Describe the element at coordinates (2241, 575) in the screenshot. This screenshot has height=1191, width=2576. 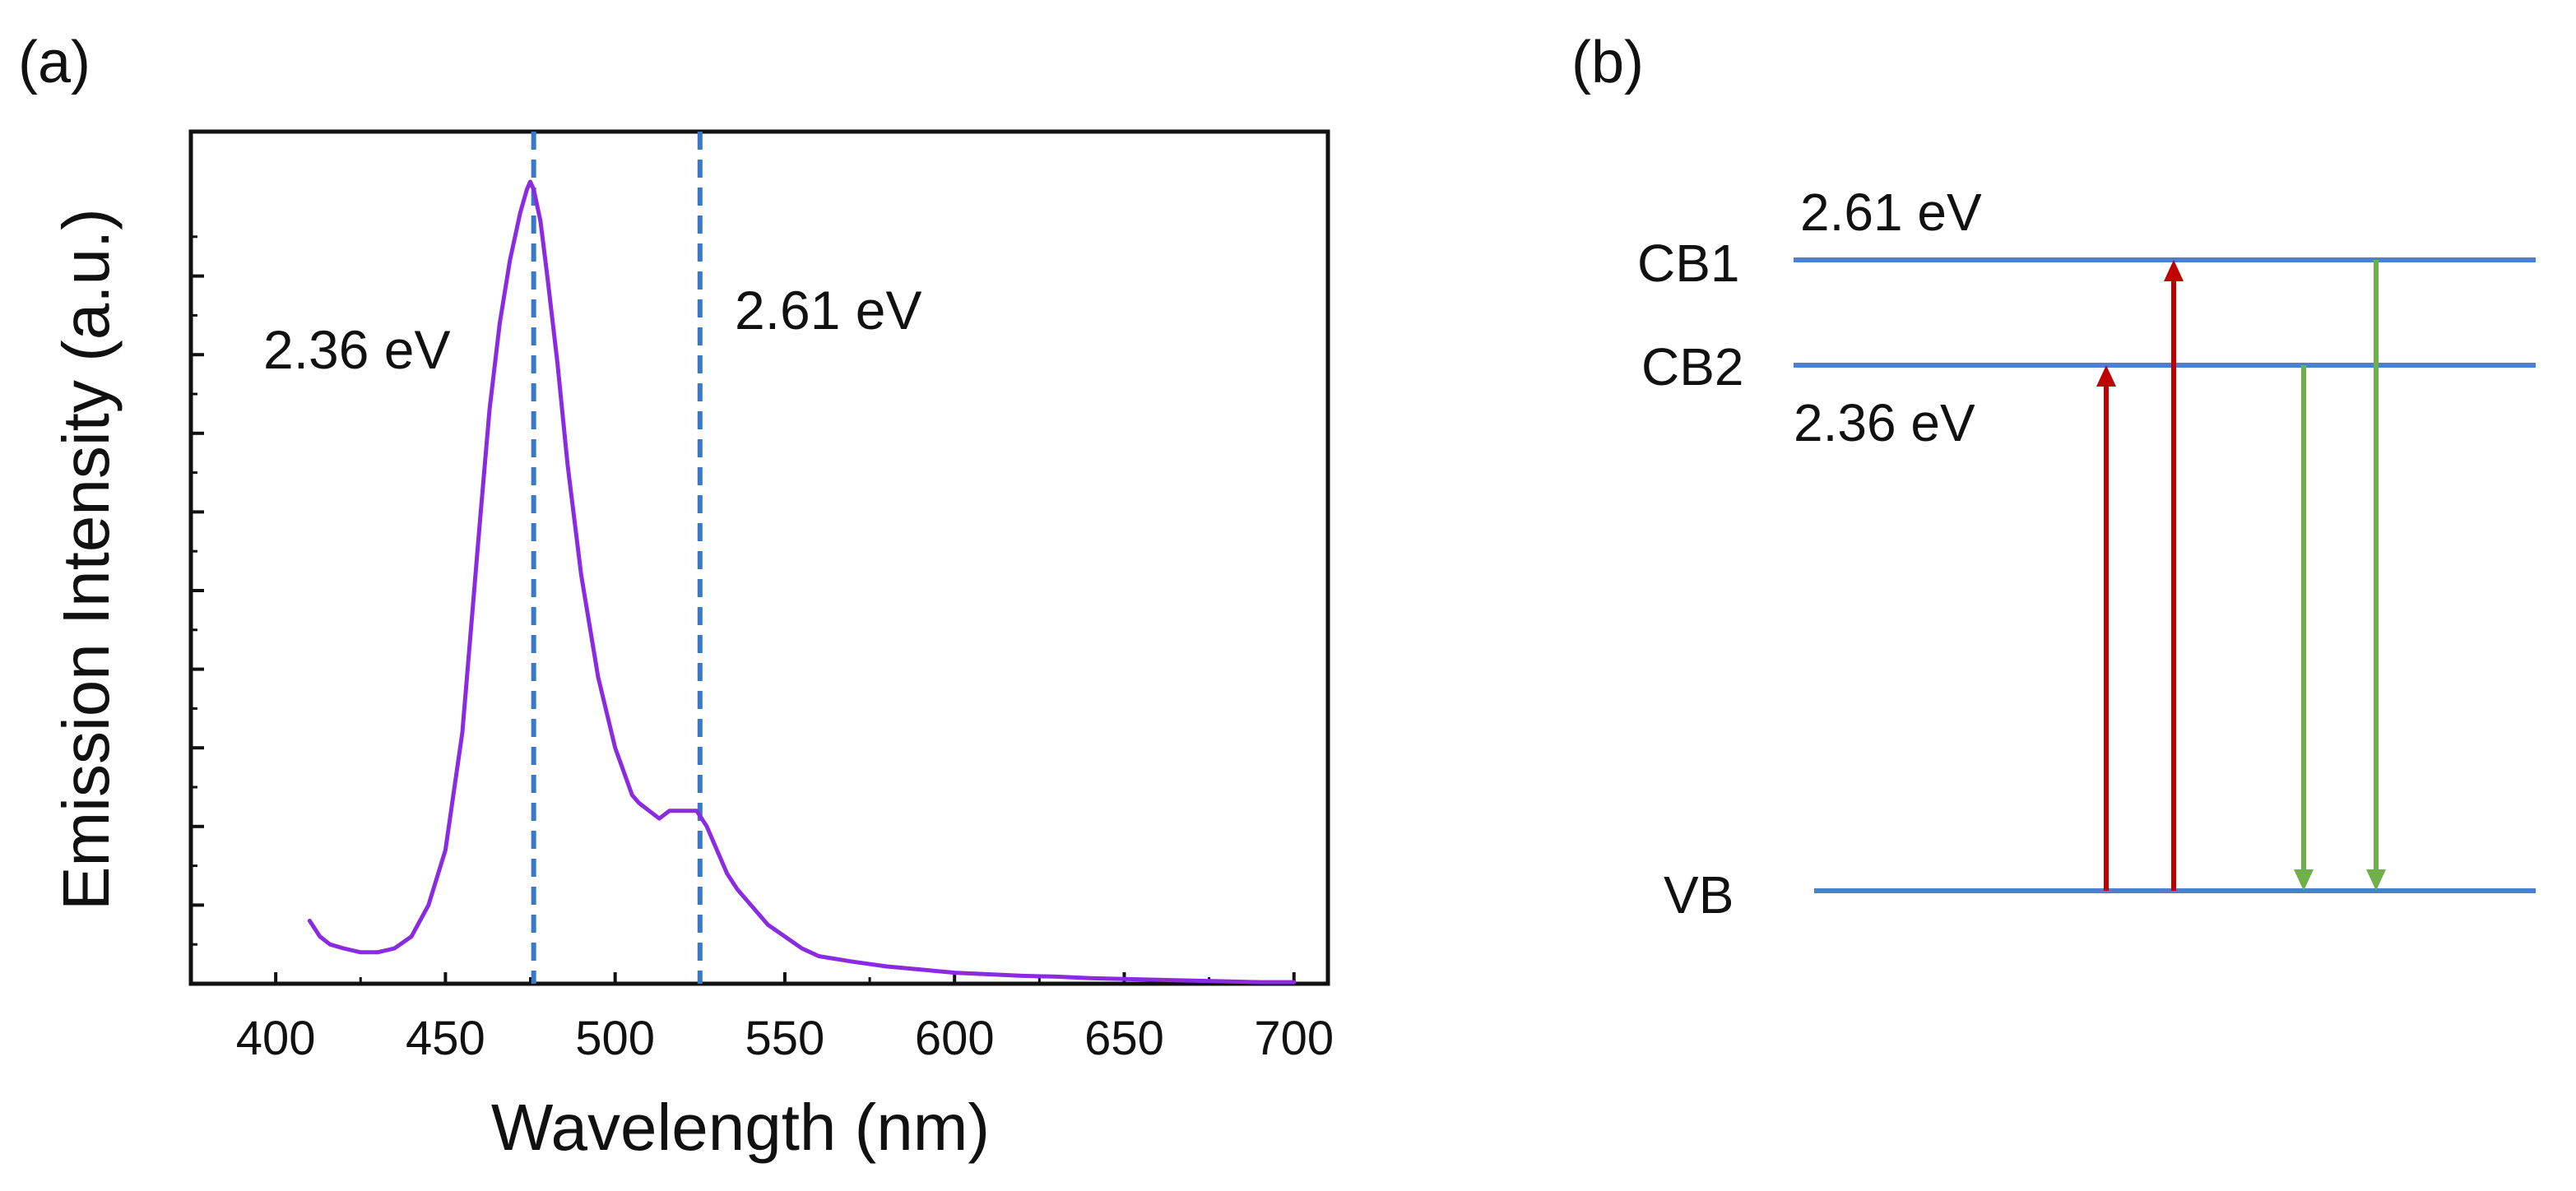
I see `transition-arrows` at that location.